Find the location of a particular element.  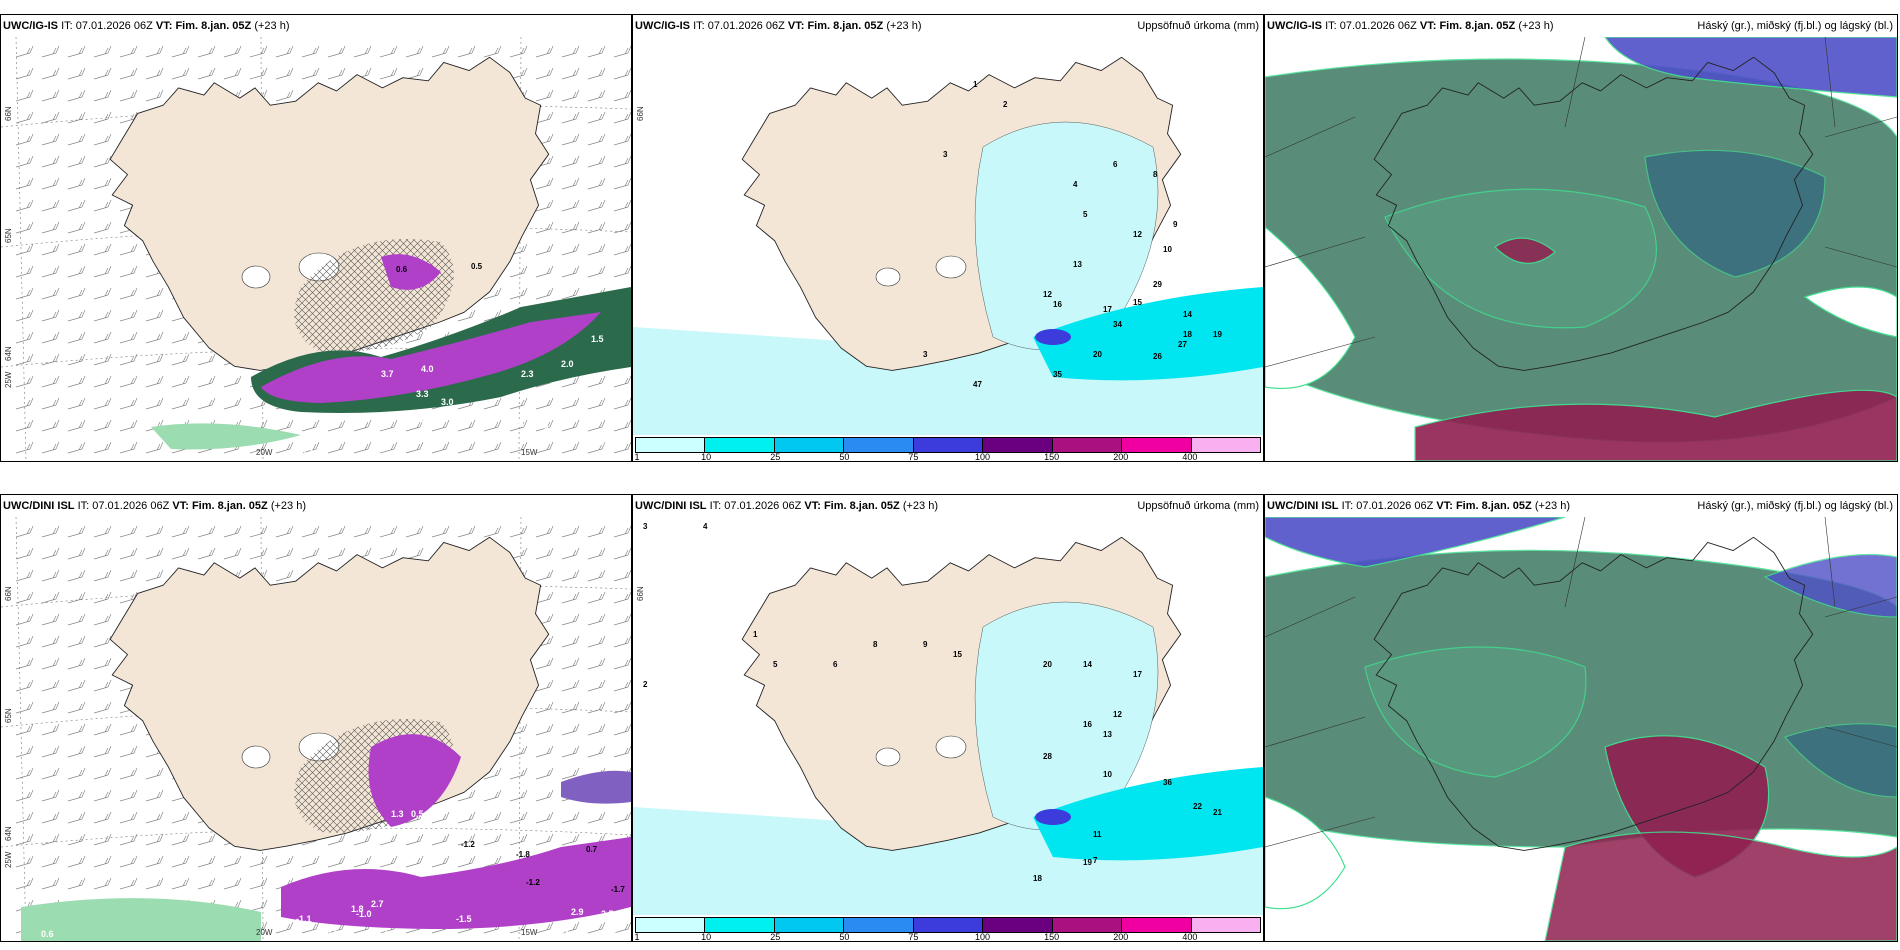

precip-value-label: 12 is located at coordinates (1047, 294).